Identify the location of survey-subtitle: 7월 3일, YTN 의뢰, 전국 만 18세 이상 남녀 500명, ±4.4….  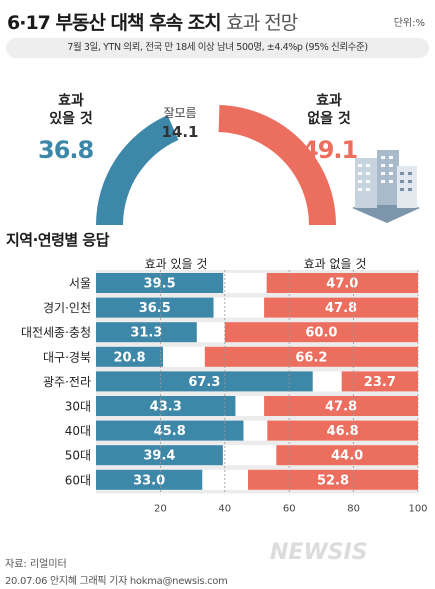
(217, 48).